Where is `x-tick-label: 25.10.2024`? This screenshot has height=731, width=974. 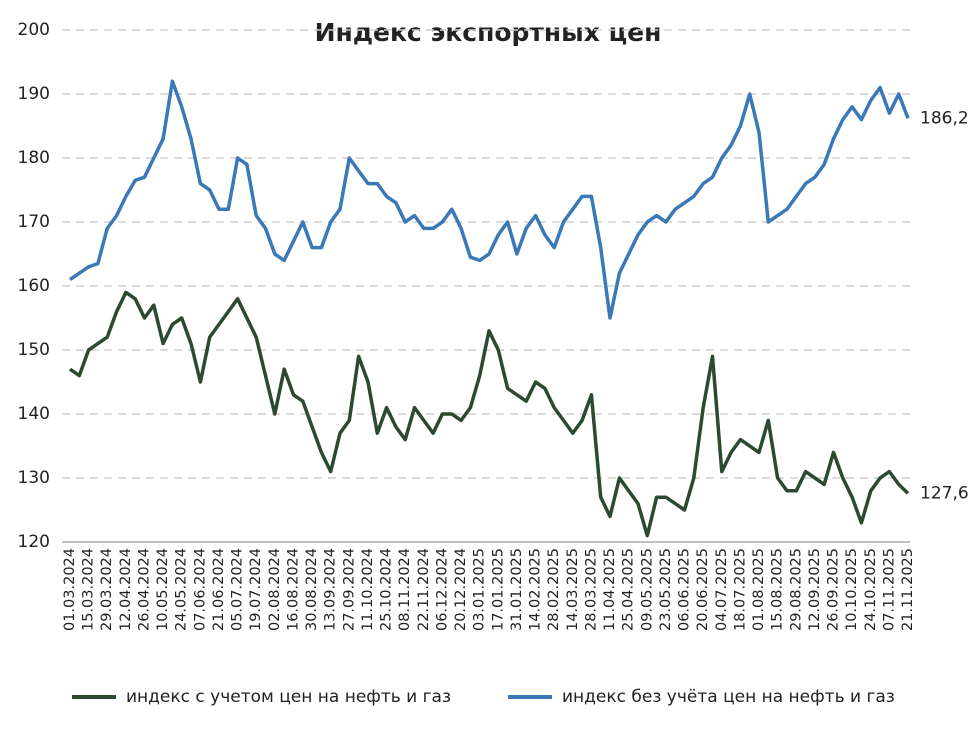 x-tick-label: 25.10.2024 is located at coordinates (387, 589).